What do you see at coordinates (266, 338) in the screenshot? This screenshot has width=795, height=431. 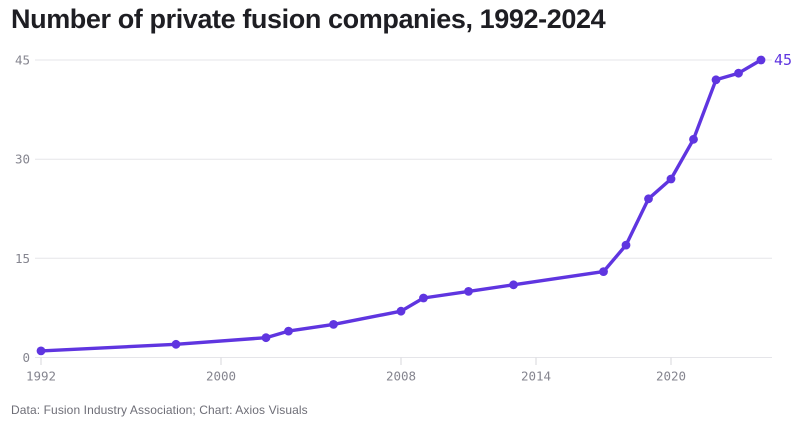 I see `data-point-2002` at bounding box center [266, 338].